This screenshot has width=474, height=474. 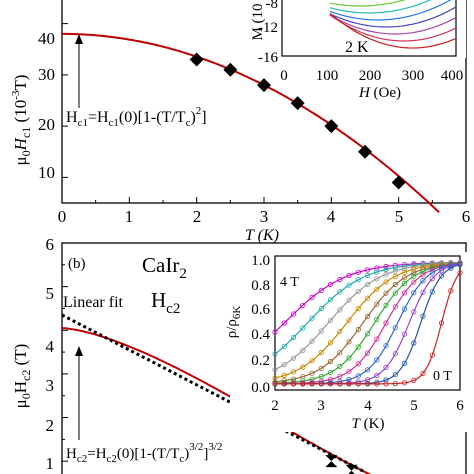 What do you see at coordinates (442, 376) in the screenshot?
I see `panel-b-inset-label-bottom: 0 T` at bounding box center [442, 376].